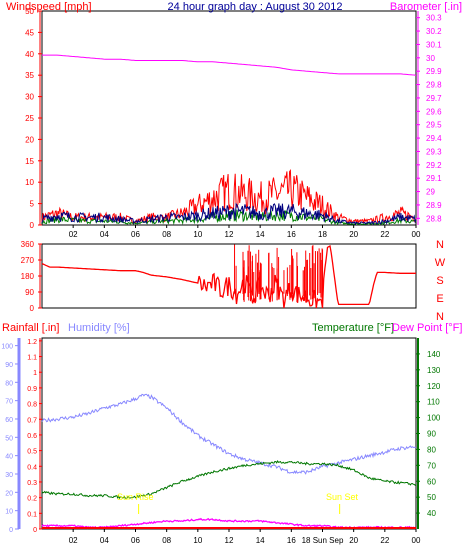  What do you see at coordinates (29, 97) in the screenshot?
I see `wind-tick-label: 30` at bounding box center [29, 97].